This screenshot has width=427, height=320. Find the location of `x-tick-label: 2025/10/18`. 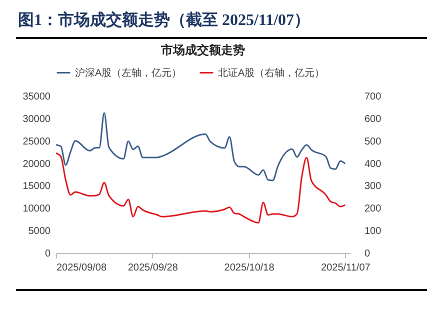

x-tick-label: 2025/10/18 is located at coordinates (249, 268).